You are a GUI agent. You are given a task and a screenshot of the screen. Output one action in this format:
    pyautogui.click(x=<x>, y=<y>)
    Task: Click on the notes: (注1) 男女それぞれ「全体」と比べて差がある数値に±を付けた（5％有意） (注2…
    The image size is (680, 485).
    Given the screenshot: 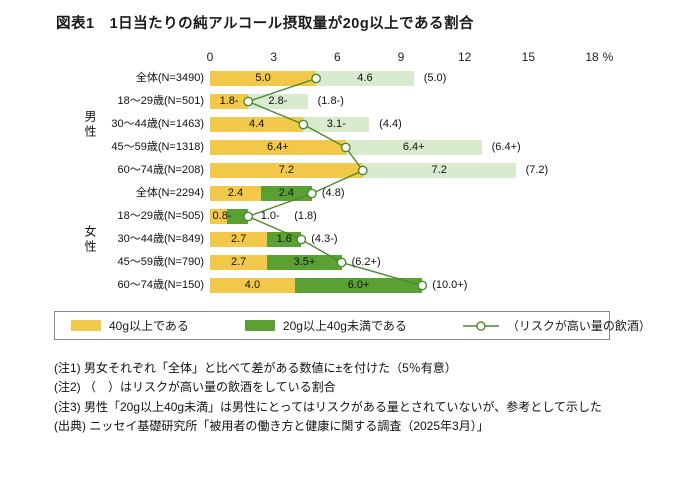 What is the action you would take?
    pyautogui.click(x=343, y=398)
    